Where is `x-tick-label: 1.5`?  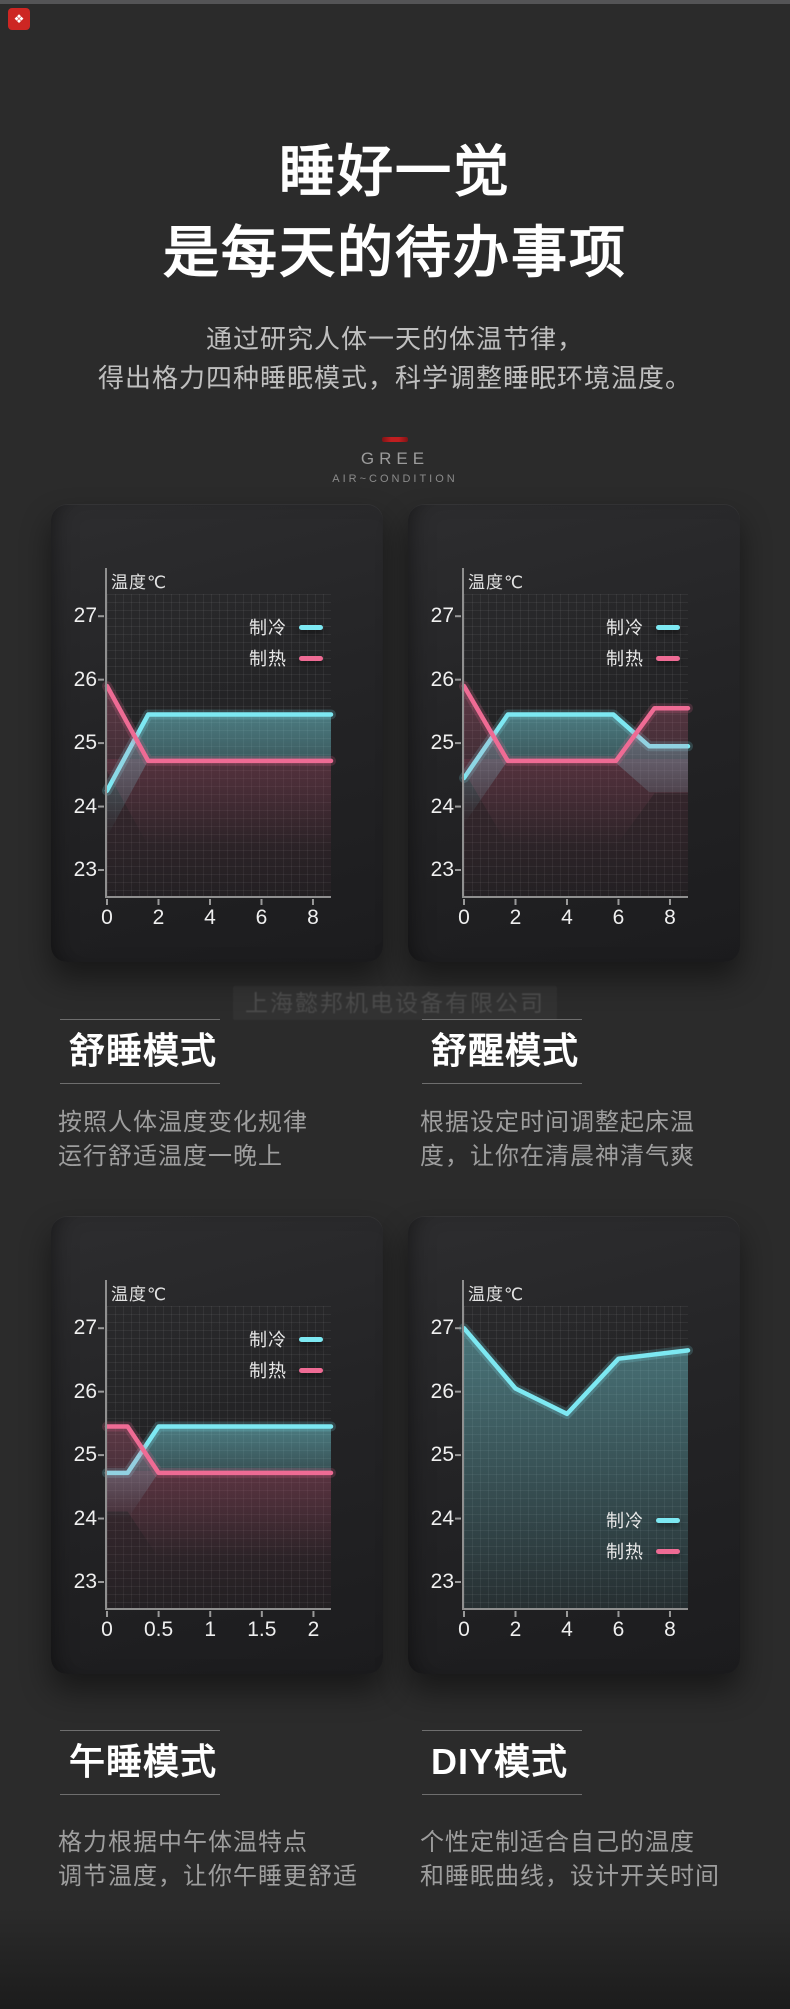 x-tick-label: 1.5 is located at coordinates (262, 1629).